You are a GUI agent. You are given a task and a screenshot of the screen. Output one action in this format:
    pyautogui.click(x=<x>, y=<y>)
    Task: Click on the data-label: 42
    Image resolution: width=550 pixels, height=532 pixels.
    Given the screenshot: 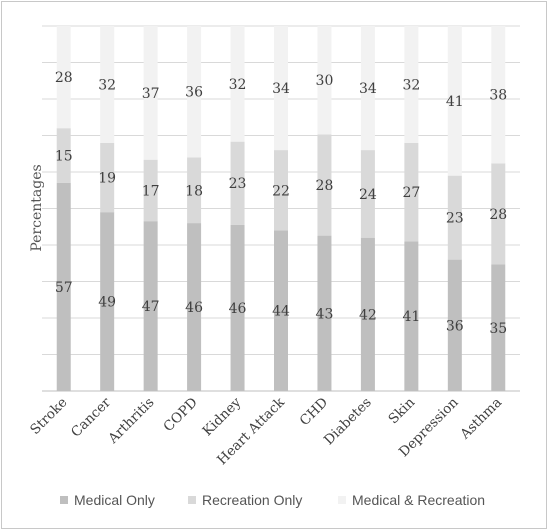 What is the action you would take?
    pyautogui.click(x=368, y=315)
    